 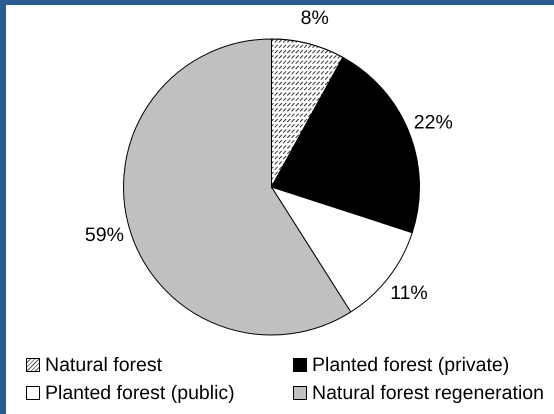 What do you see at coordinates (140, 393) in the screenshot?
I see `legend-label: Planted forest (public)` at bounding box center [140, 393].